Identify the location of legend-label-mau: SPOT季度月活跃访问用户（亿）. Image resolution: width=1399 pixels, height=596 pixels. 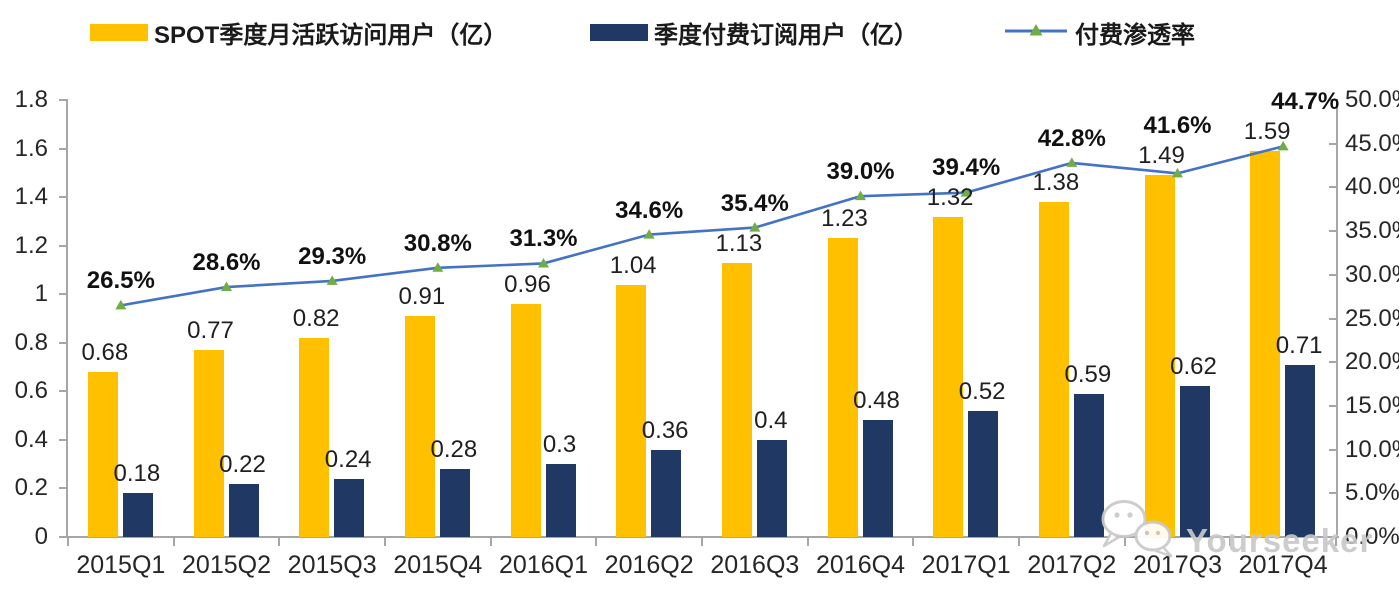
(331, 35).